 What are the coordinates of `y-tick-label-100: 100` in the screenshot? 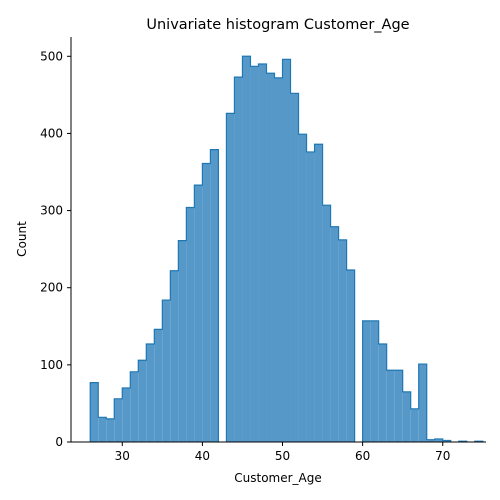 It's located at (51, 365).